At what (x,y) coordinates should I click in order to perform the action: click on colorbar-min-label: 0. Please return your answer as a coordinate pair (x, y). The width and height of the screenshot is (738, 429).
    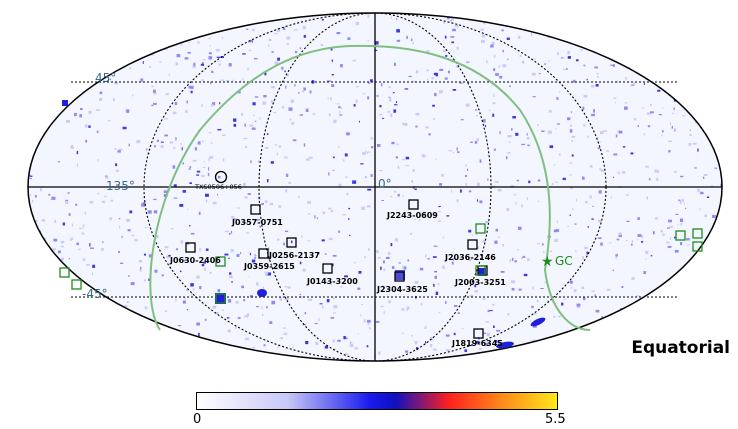
    Looking at the image, I should click on (197, 419).